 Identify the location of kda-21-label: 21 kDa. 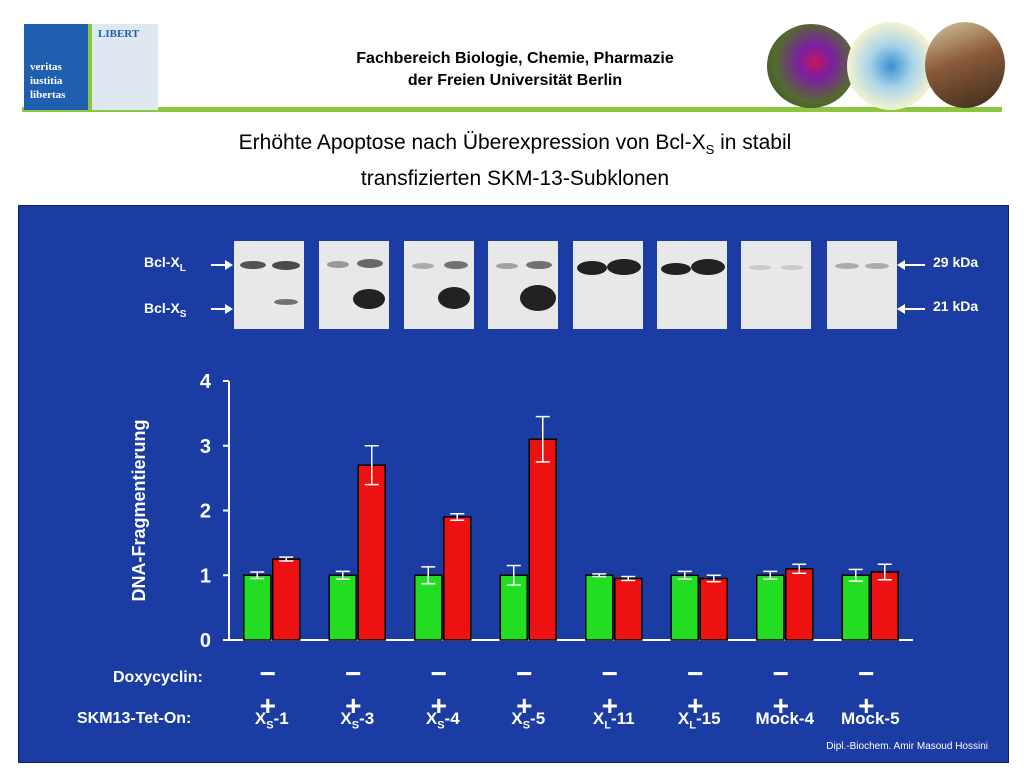
(956, 306).